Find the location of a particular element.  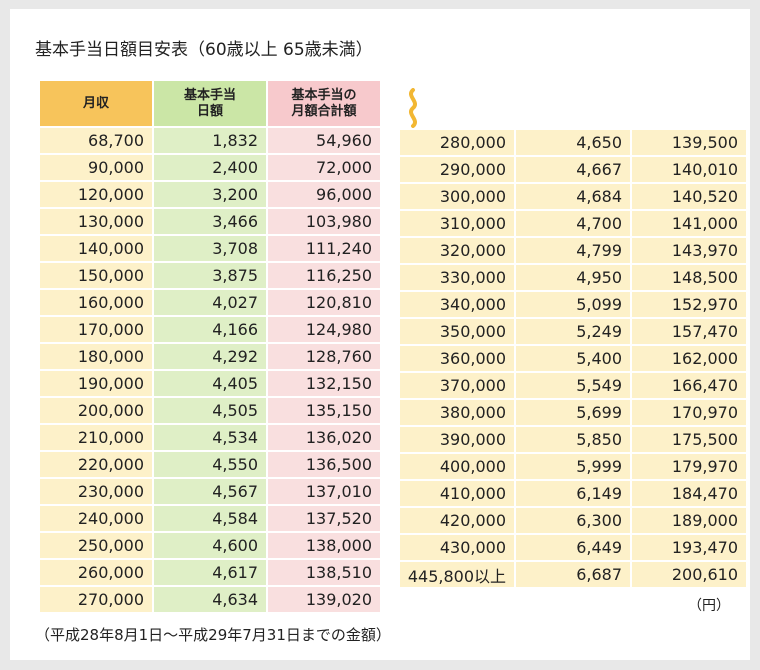

table-row: 180,000 4,292 128,760 is located at coordinates (210, 356).